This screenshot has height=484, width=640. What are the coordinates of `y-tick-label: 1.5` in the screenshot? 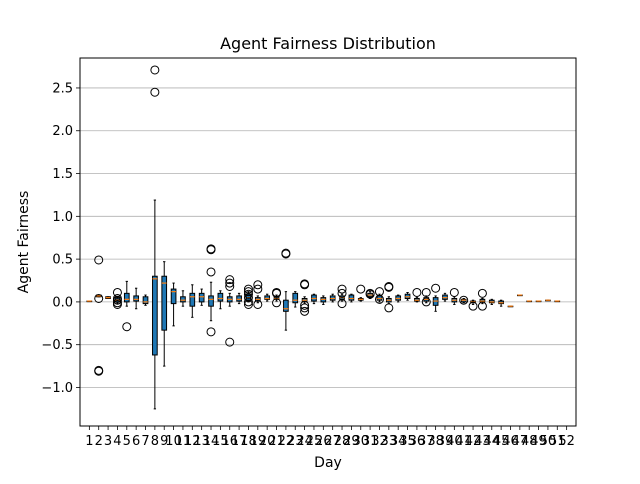 It's located at (62, 174).